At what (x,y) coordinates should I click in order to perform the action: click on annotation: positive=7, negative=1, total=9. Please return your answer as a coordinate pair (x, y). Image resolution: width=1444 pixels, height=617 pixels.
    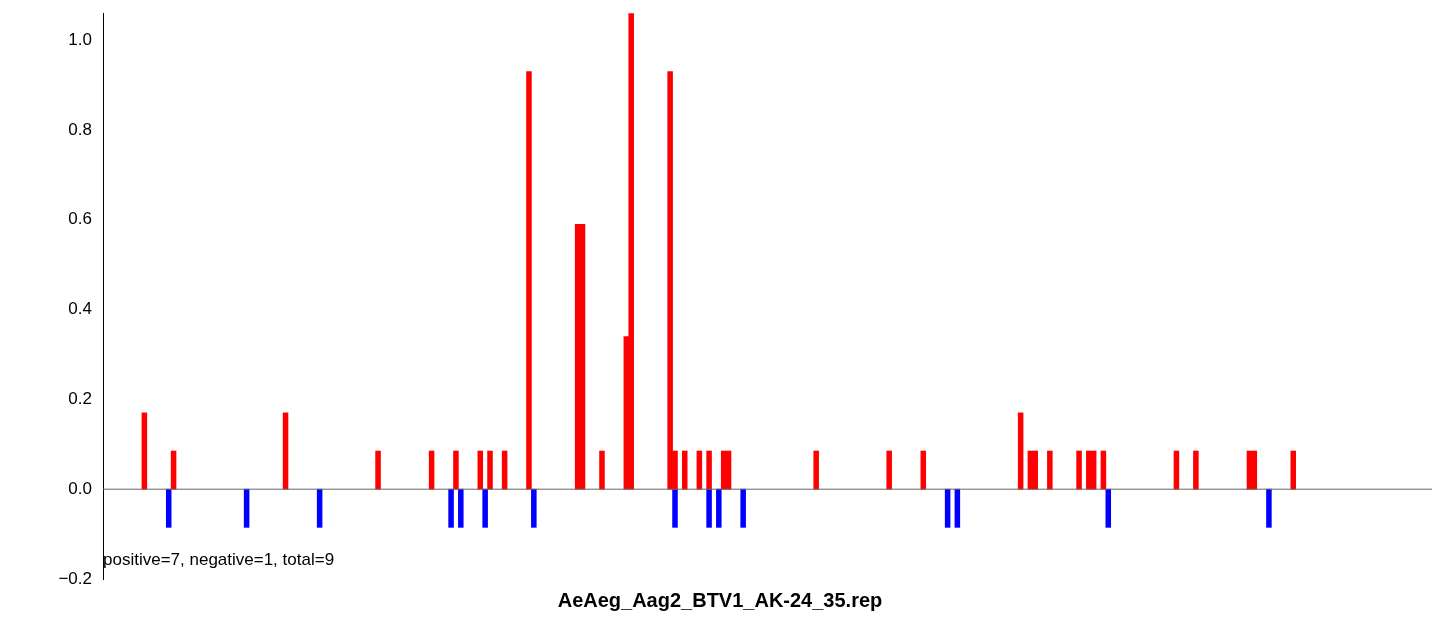
    Looking at the image, I should click on (219, 559).